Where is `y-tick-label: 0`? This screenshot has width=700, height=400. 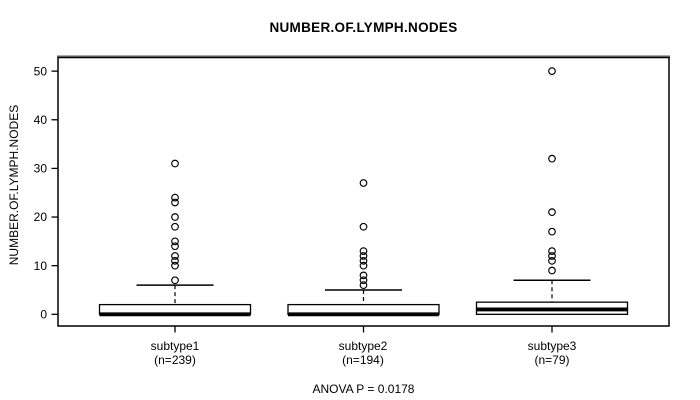
y-tick-label: 0 is located at coordinates (43, 315).